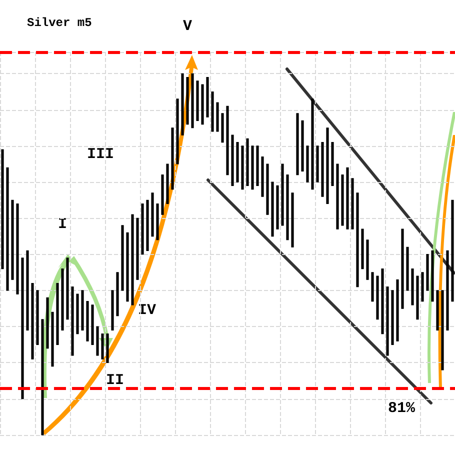  I want to click on annotation: 81%, so click(402, 408).